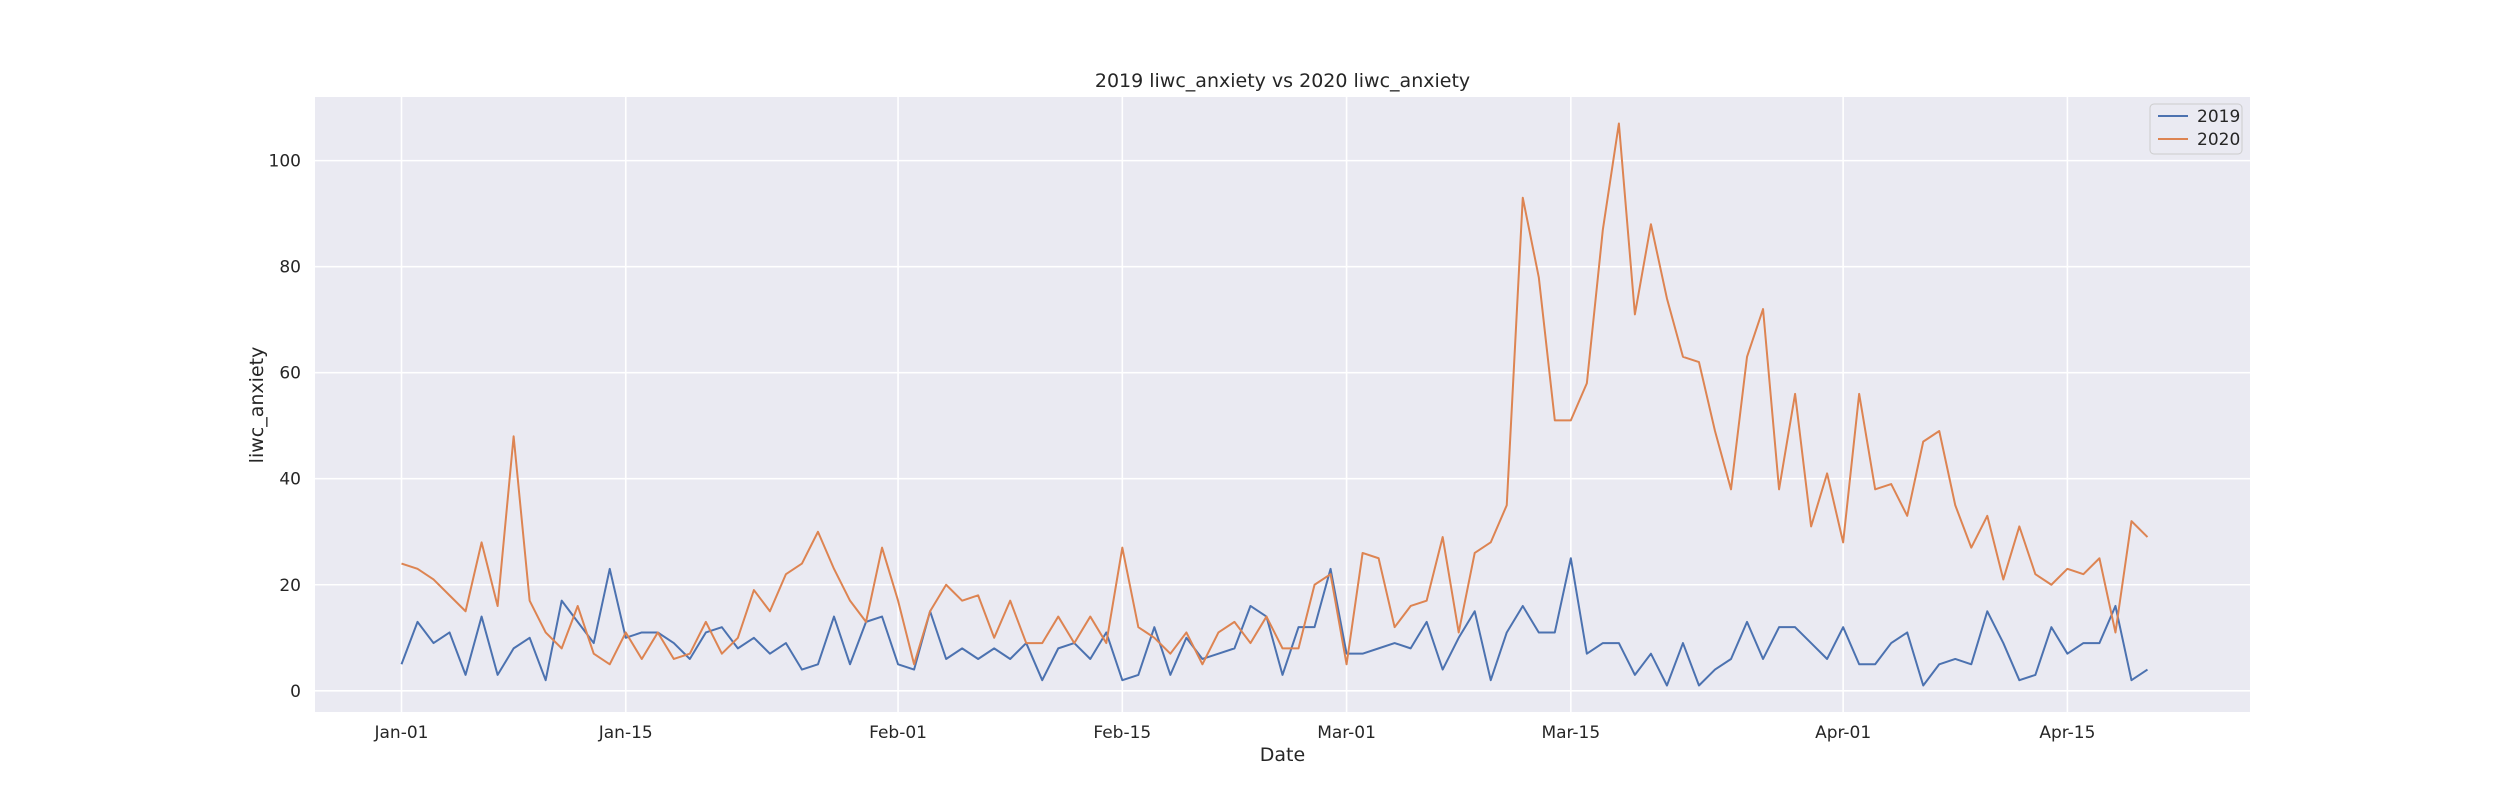 The width and height of the screenshot is (2500, 800). What do you see at coordinates (2218, 140) in the screenshot?
I see `legend-label-2020: 2020` at bounding box center [2218, 140].